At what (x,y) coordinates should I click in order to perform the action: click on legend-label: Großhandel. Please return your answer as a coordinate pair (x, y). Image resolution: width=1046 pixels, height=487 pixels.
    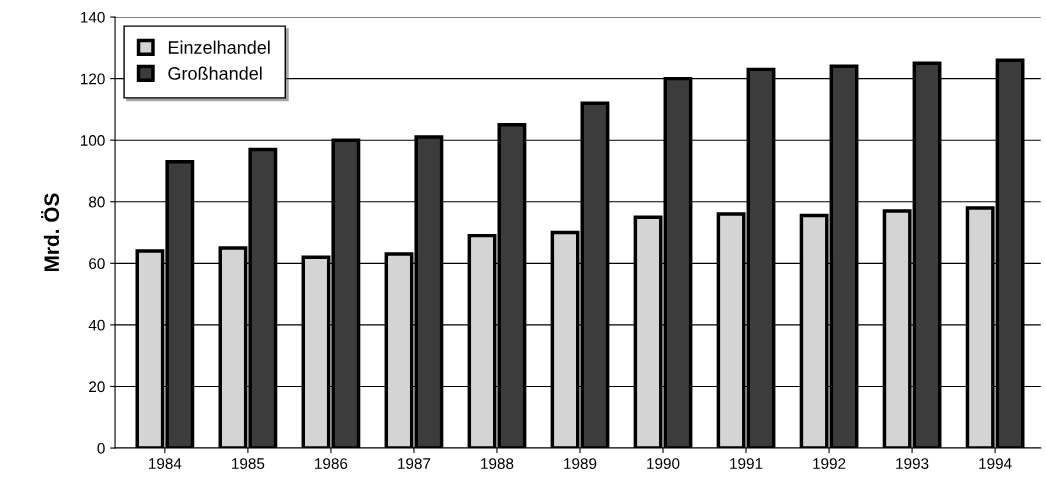
    Looking at the image, I should click on (215, 73).